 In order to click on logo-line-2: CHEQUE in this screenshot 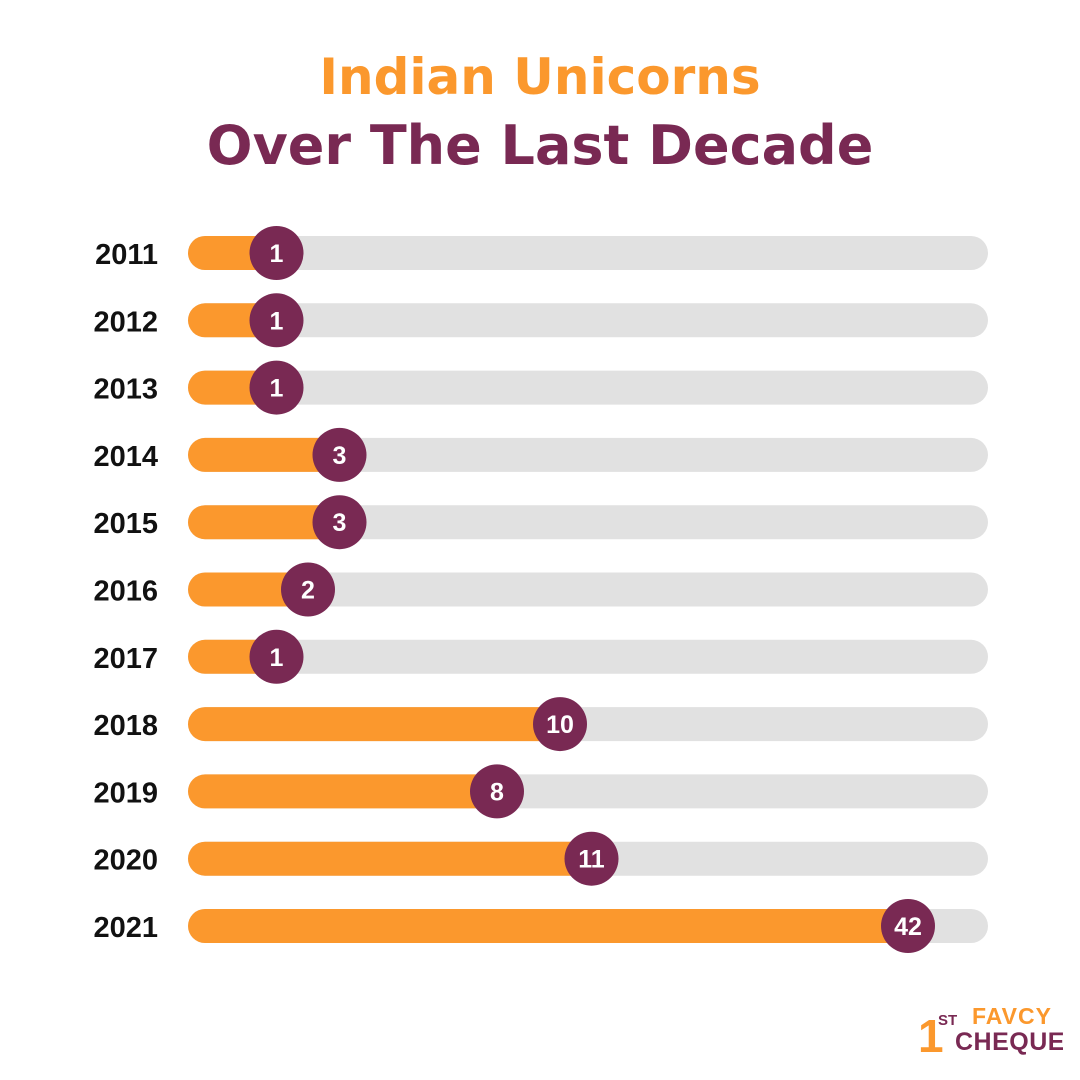, I will do `click(1009, 1042)`.